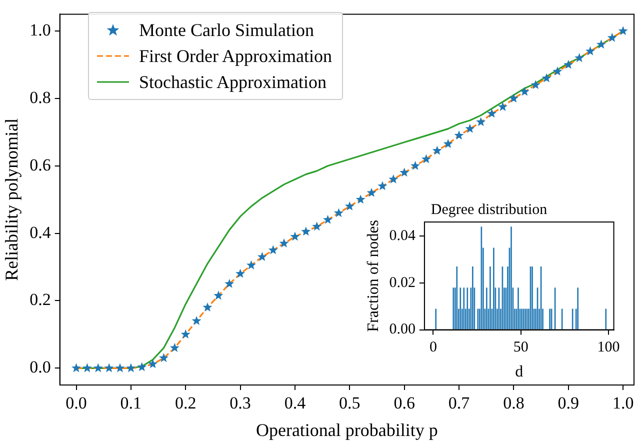 The image size is (640, 444). I want to click on x-tick-label: 1.0, so click(623, 403).